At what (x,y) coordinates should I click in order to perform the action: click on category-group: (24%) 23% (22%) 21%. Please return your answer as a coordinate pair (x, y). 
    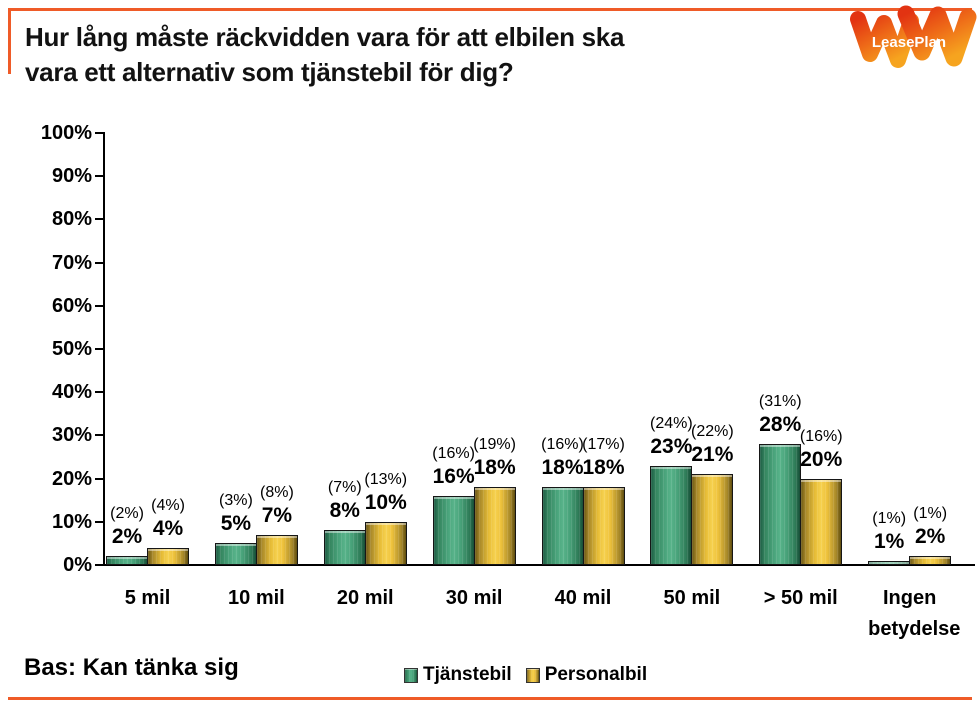
    Looking at the image, I should click on (702, 349).